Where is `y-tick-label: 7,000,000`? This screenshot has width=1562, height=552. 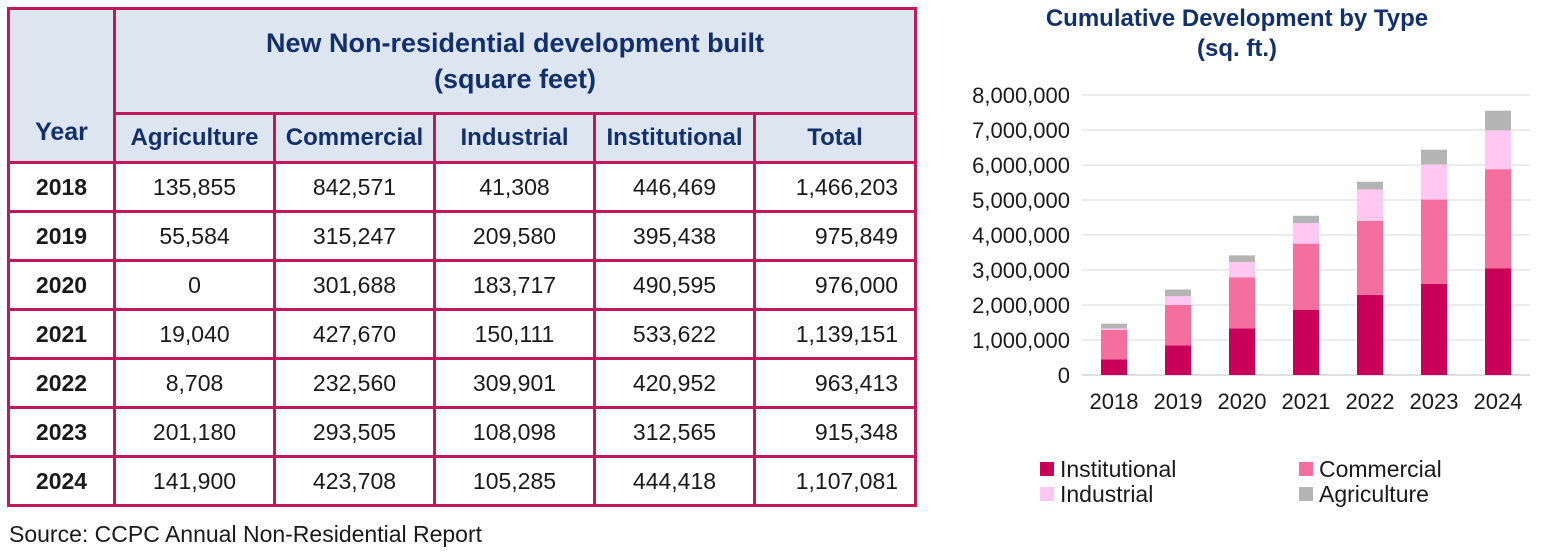
y-tick-label: 7,000,000 is located at coordinates (1021, 130).